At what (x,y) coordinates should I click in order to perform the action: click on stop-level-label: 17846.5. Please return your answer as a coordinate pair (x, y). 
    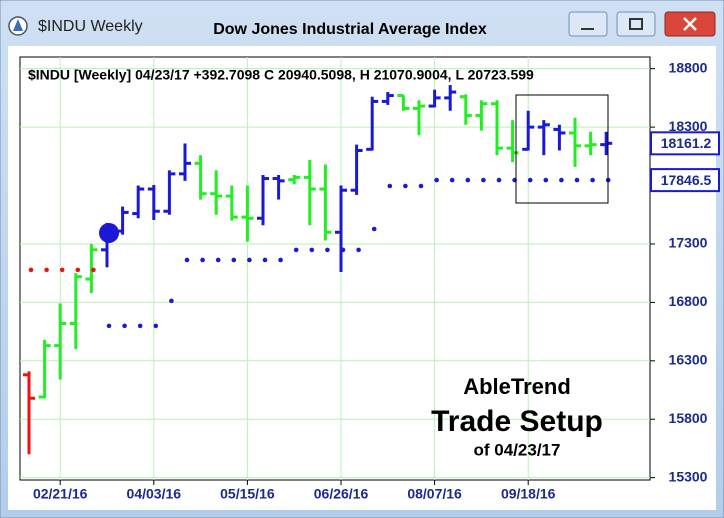
    Looking at the image, I should click on (686, 180).